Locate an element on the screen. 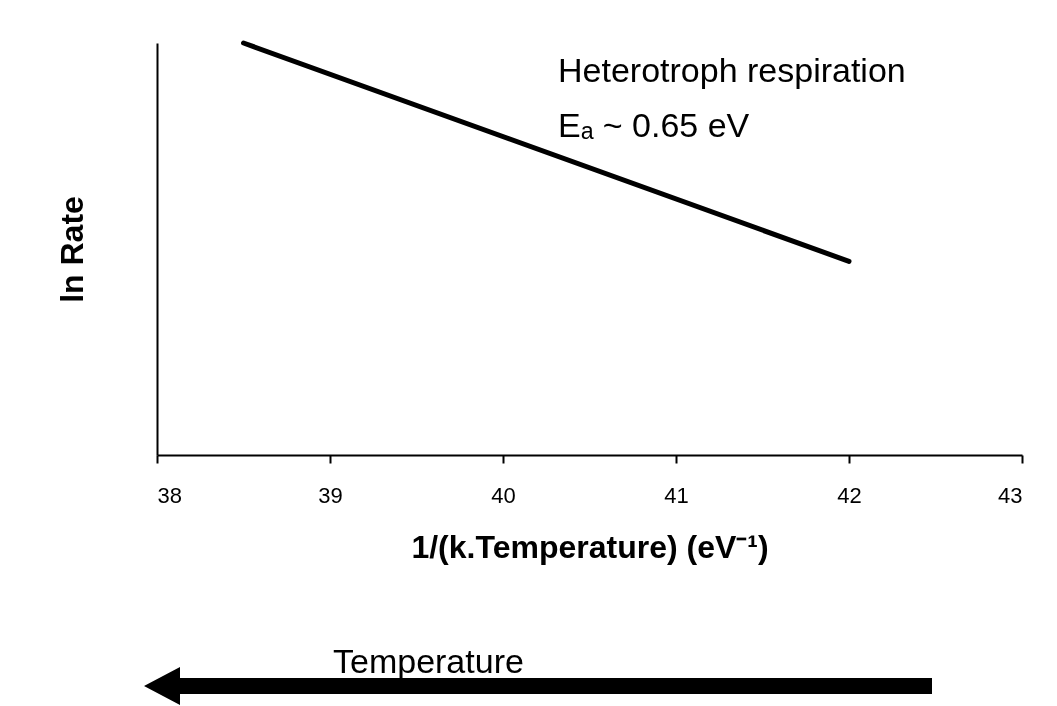 This screenshot has height=706, width=1057. annotation: Eₐ ~ 0.65 eV is located at coordinates (654, 125).